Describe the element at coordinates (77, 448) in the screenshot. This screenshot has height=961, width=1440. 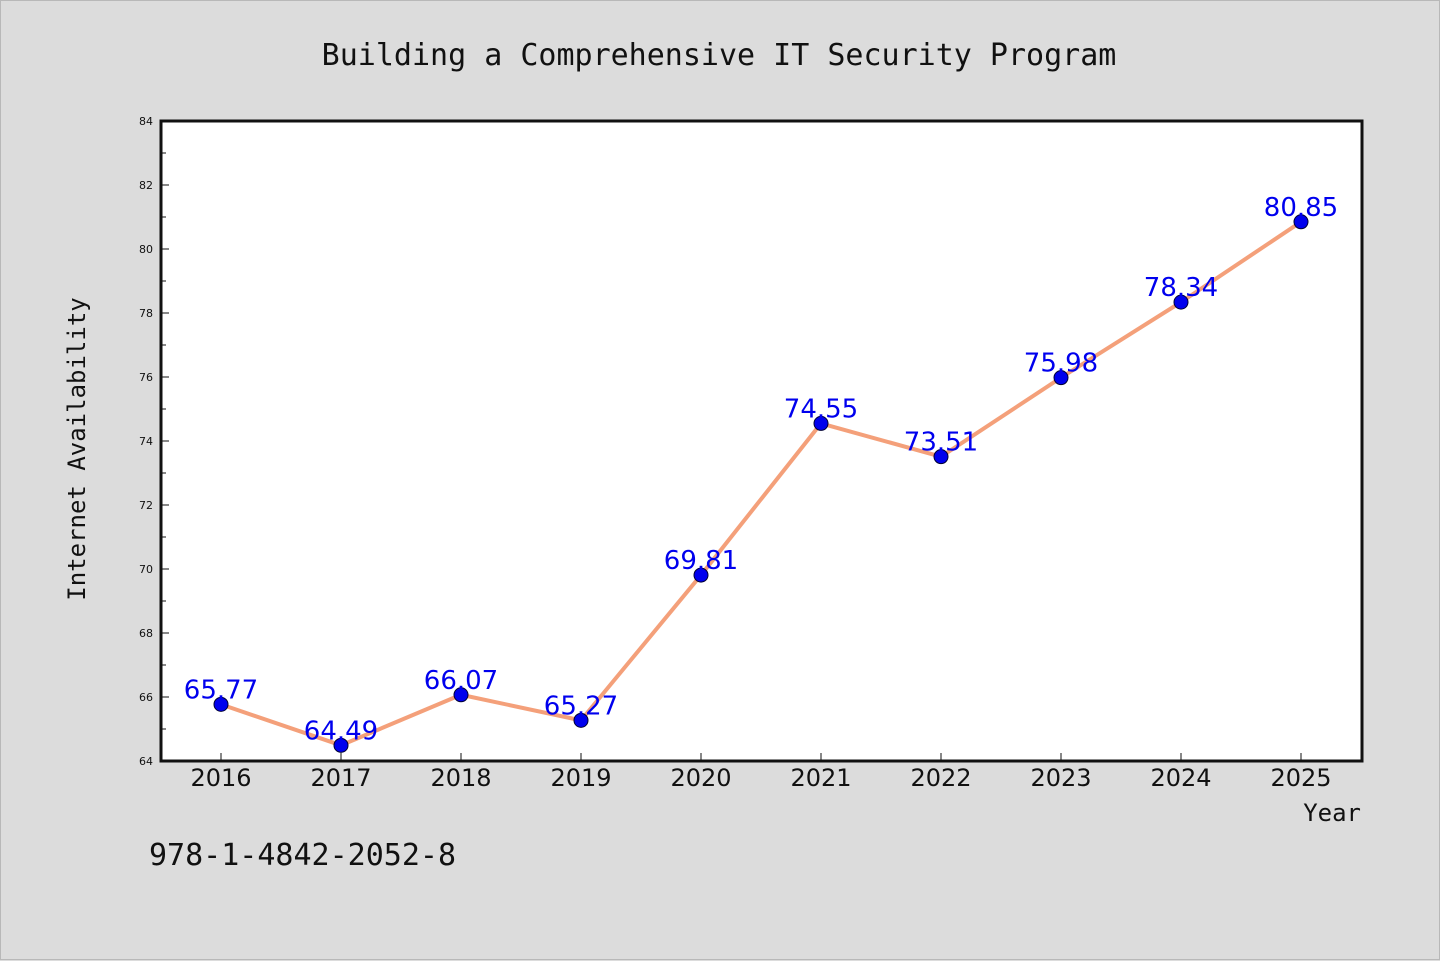
I see `y-axis-title: Internet Availability` at that location.